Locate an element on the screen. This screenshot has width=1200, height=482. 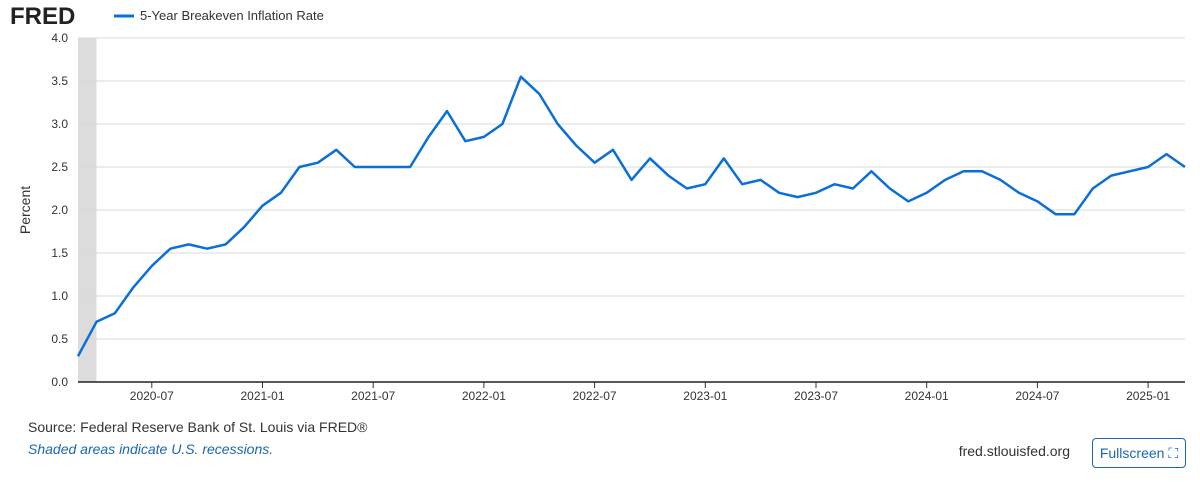
x-tick-label: 2024-01 is located at coordinates (927, 396).